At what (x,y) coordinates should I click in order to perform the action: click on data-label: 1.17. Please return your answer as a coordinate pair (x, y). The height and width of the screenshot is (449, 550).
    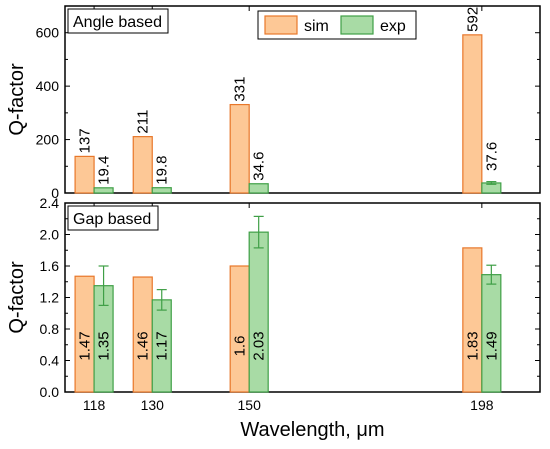
    Looking at the image, I should click on (162, 345).